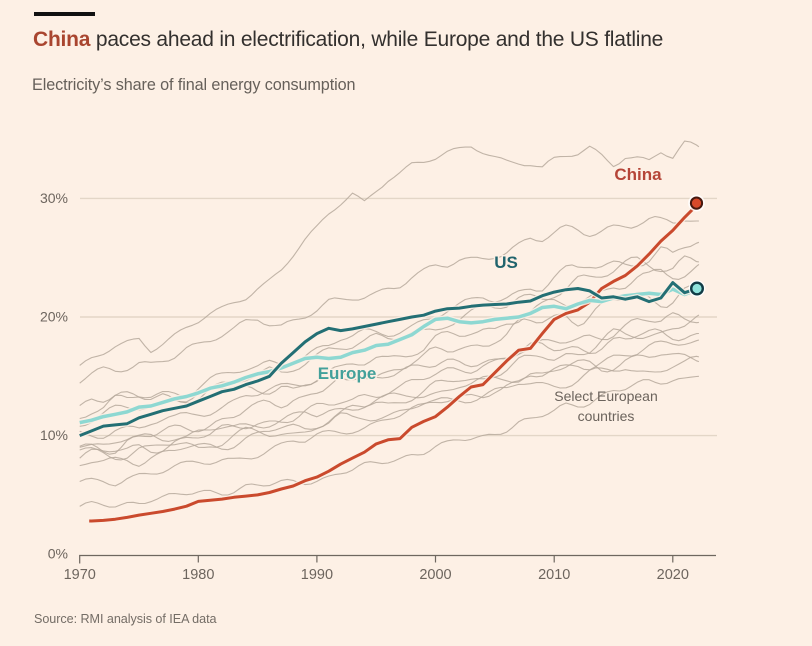 The height and width of the screenshot is (646, 812). What do you see at coordinates (435, 575) in the screenshot?
I see `svg-text: 2000` at bounding box center [435, 575].